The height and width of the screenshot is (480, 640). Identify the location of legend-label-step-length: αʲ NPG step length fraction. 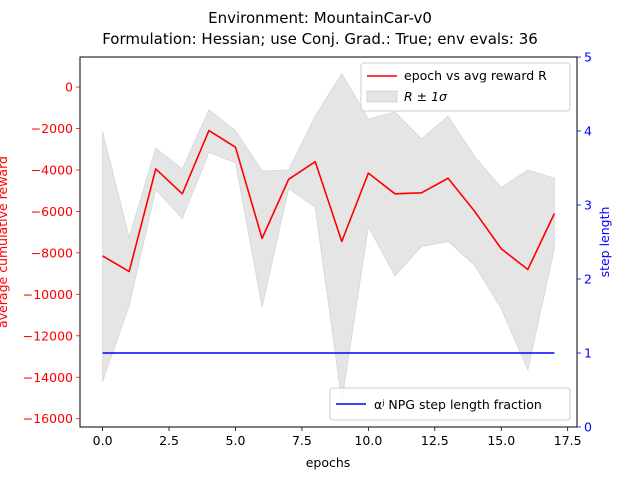
(458, 404).